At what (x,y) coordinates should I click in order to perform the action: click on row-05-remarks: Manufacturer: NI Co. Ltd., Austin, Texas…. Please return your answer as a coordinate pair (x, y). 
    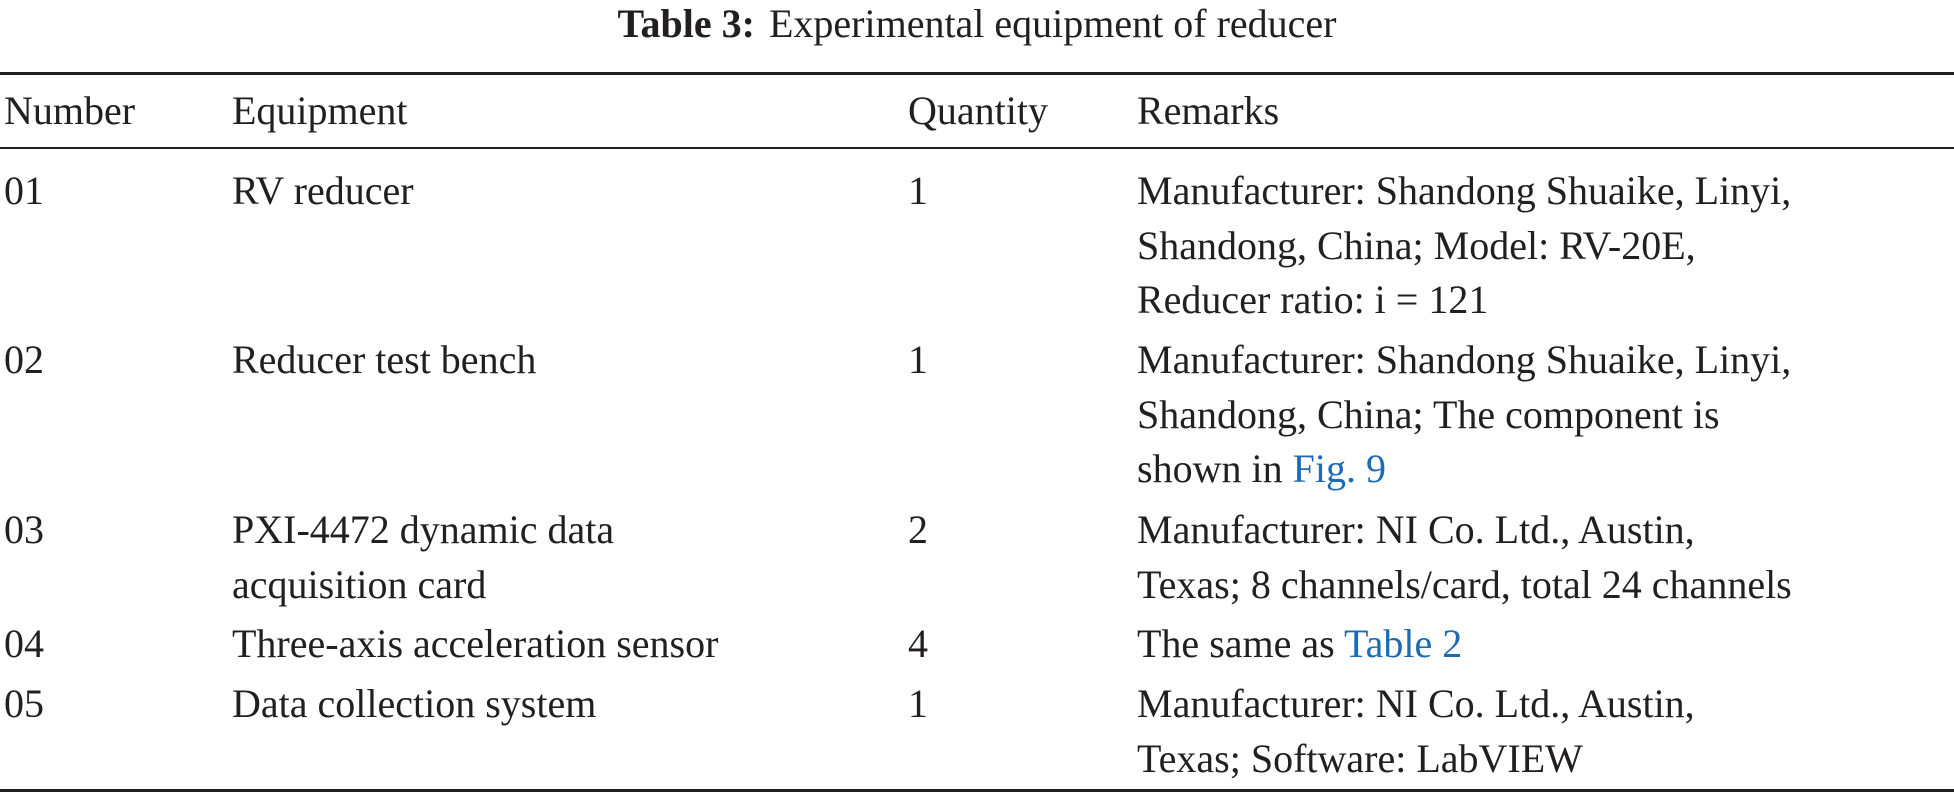
    Looking at the image, I should click on (1416, 731).